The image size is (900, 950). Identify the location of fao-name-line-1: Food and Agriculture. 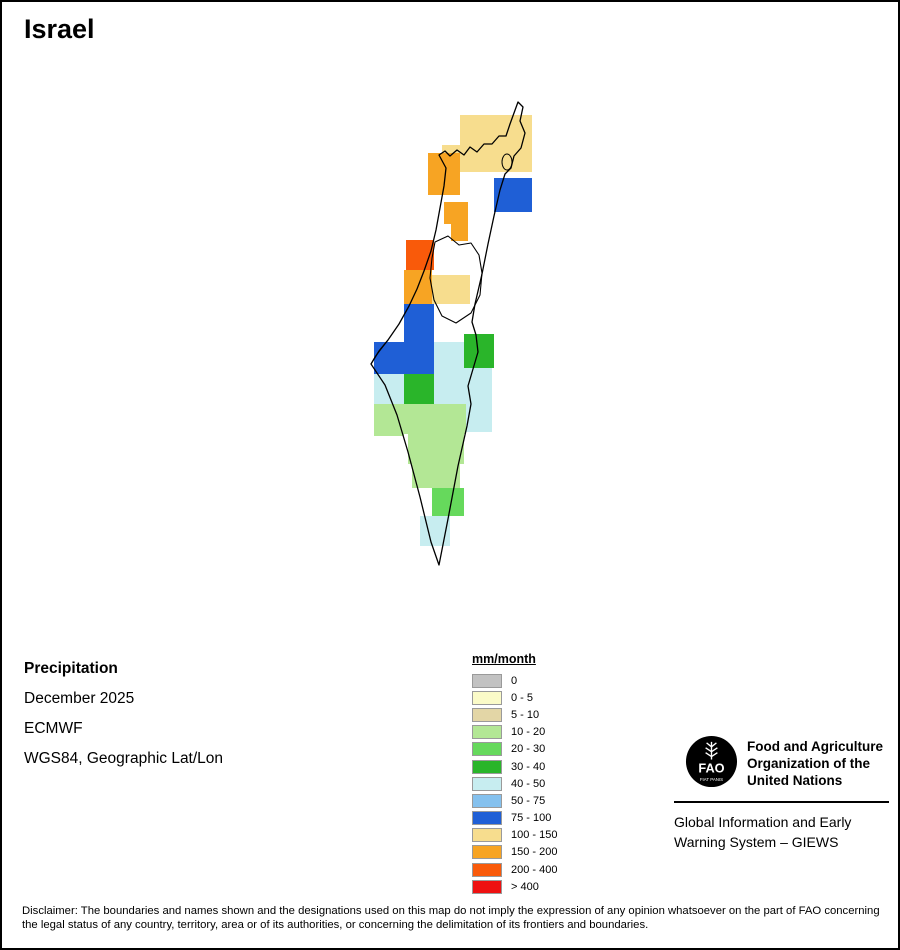
(815, 746).